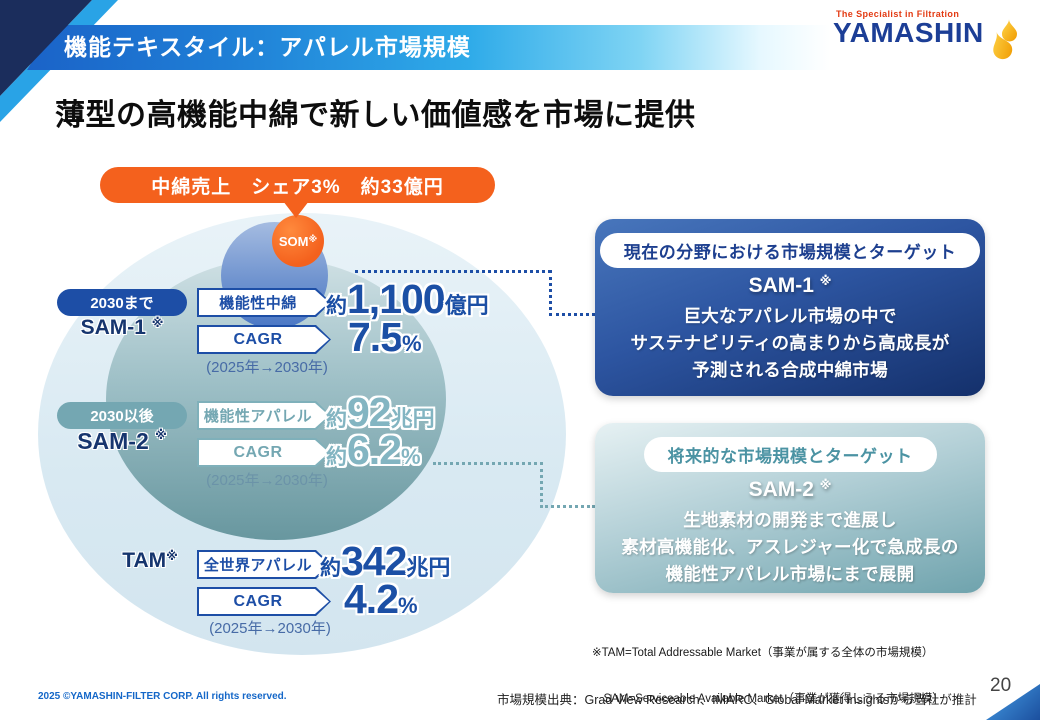  Describe the element at coordinates (380, 412) in the screenshot. I see `sam2-market-value: 約 92 兆円` at that location.